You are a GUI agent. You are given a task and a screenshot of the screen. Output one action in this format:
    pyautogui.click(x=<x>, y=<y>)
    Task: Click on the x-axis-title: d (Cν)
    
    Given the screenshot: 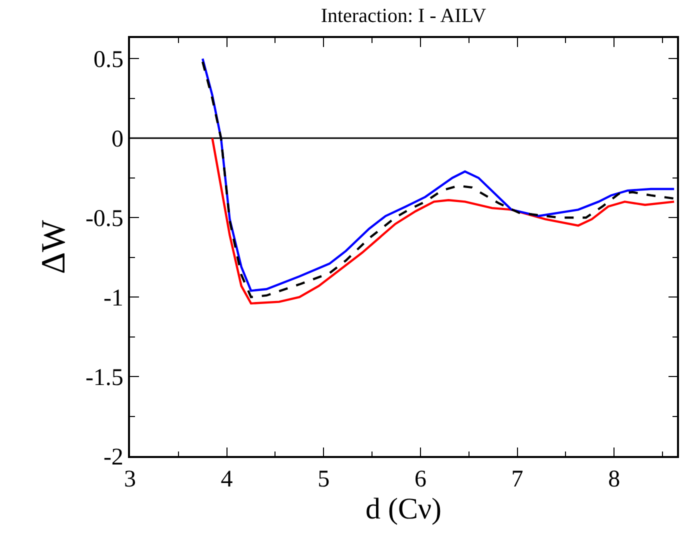 What is the action you would take?
    pyautogui.click(x=403, y=509)
    